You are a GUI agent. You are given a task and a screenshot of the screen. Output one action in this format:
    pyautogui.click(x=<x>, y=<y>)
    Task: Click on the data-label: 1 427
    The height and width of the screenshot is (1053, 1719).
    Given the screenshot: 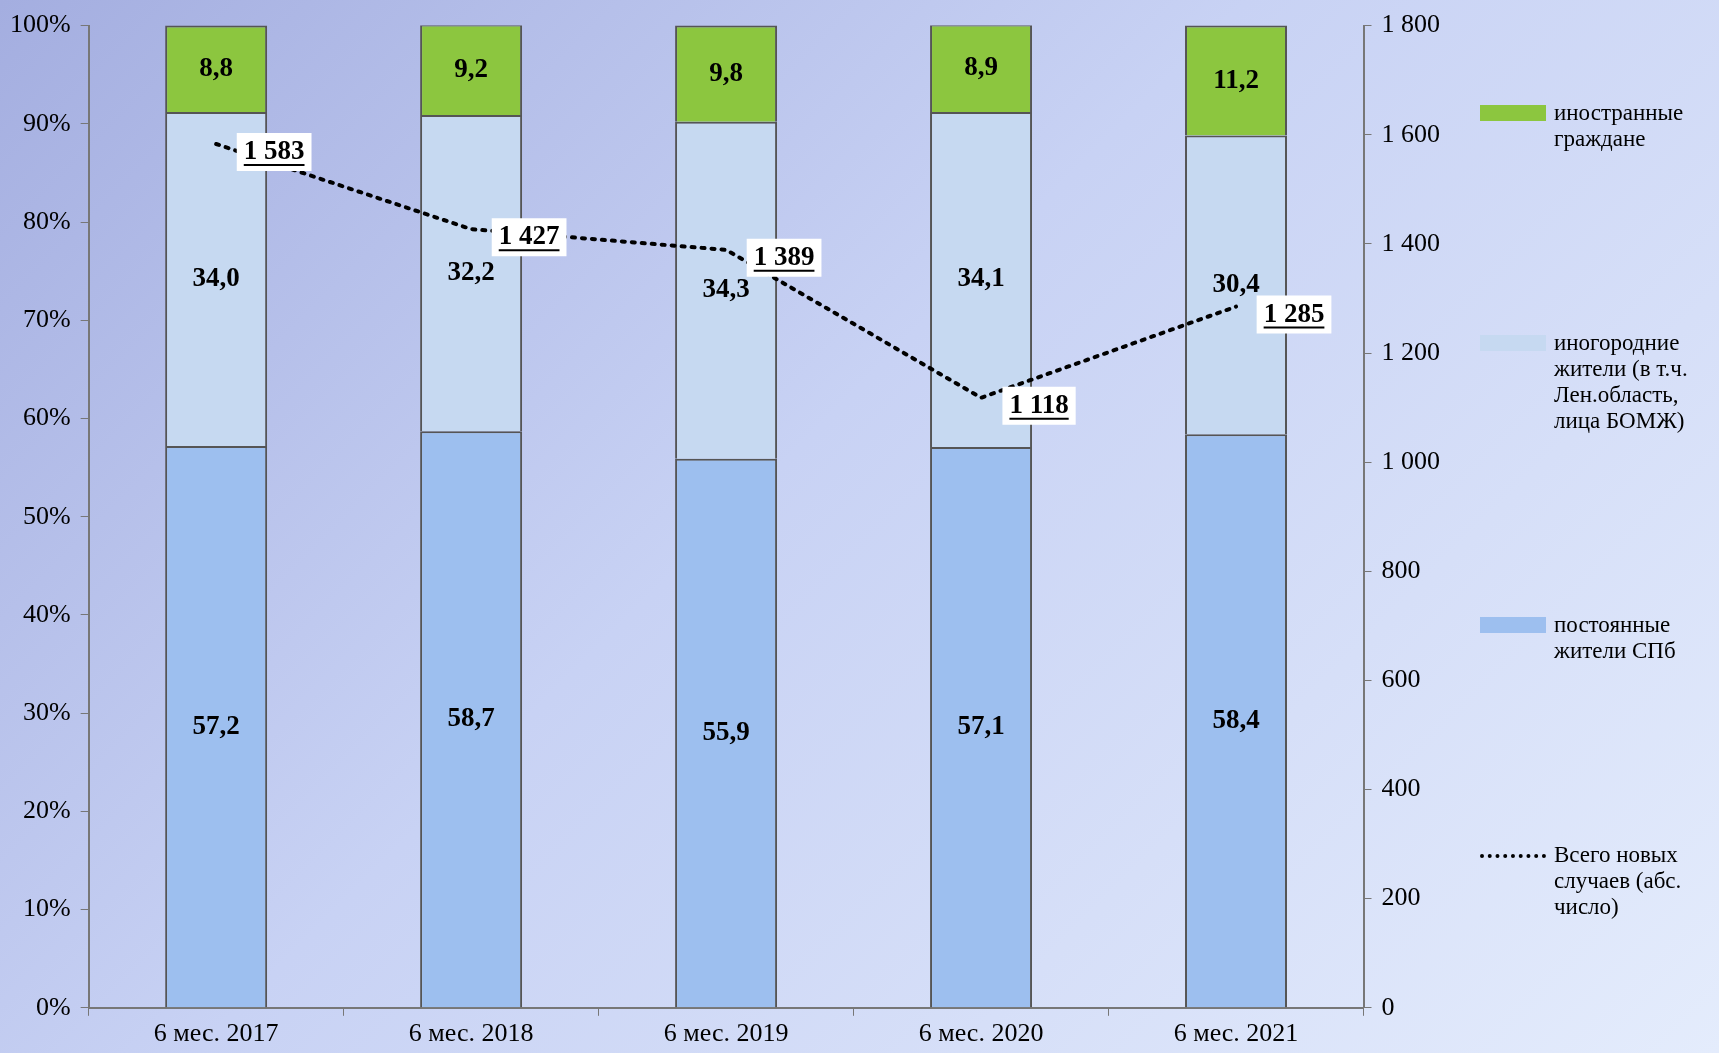 What is the action you would take?
    pyautogui.click(x=529, y=235)
    